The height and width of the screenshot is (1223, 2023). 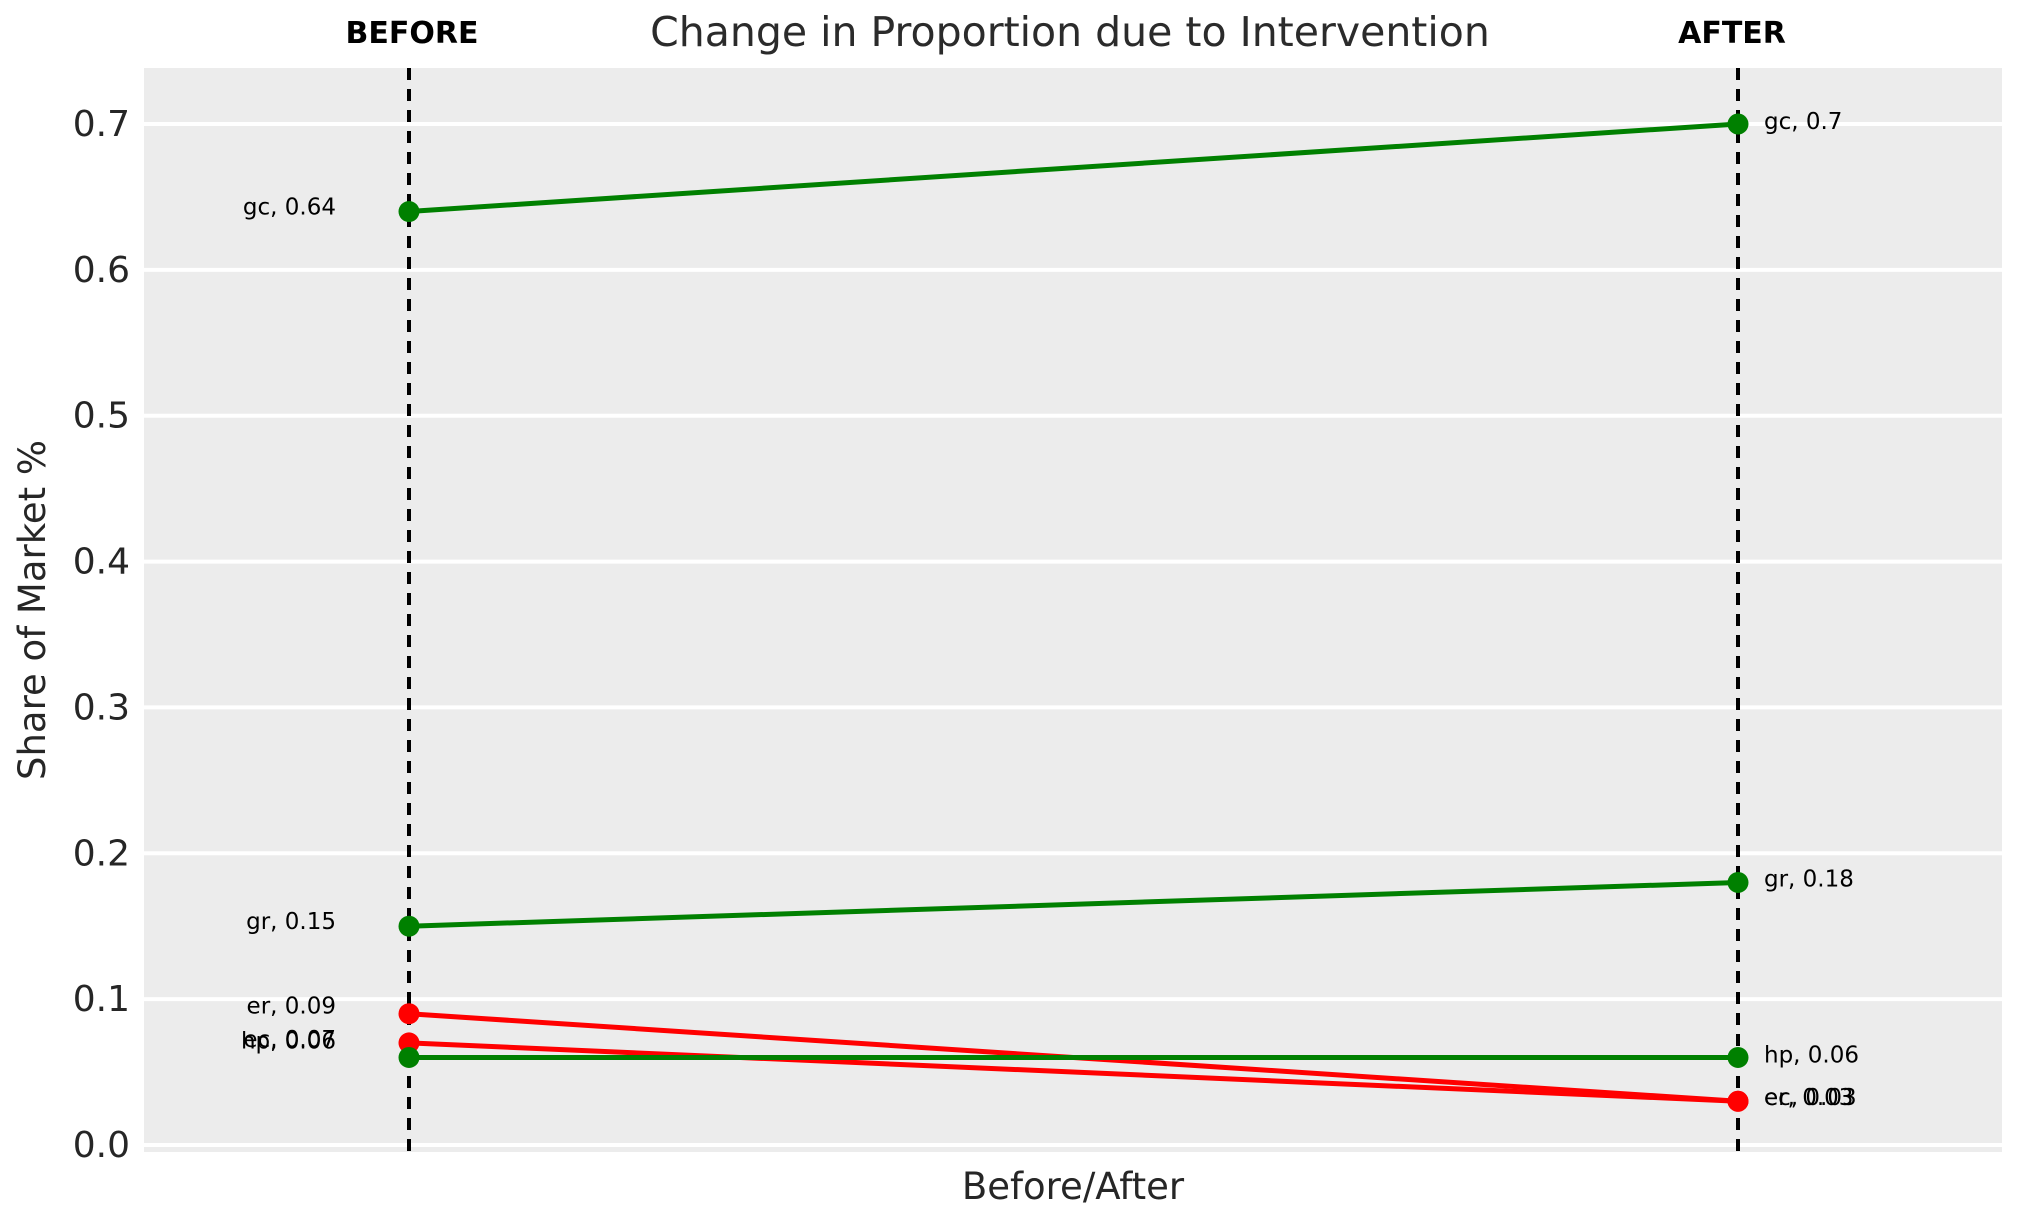 What do you see at coordinates (1073, 904) in the screenshot?
I see `slope-line-gr` at bounding box center [1073, 904].